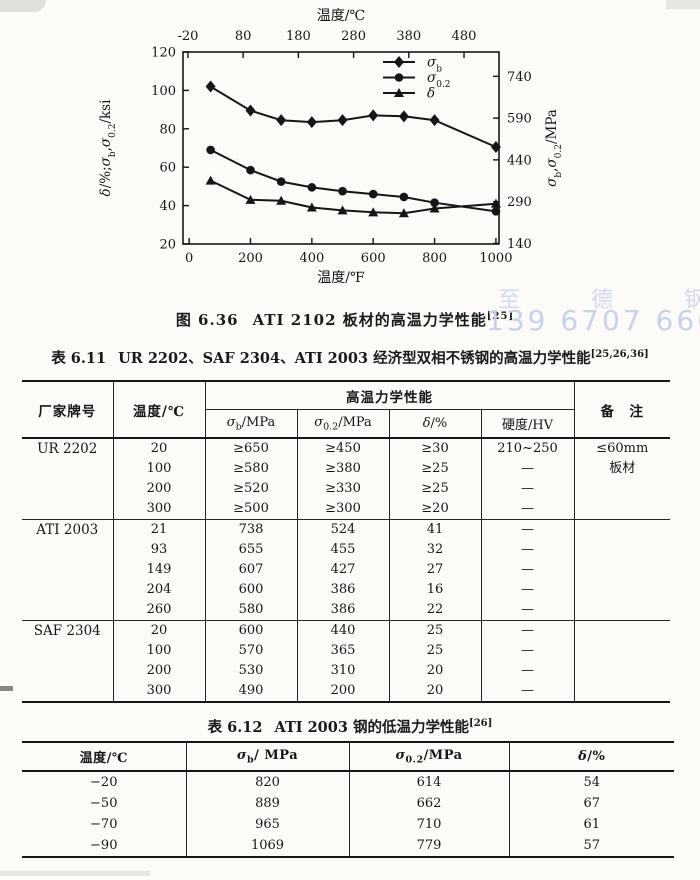 This screenshot has height=880, width=700. Describe the element at coordinates (346, 469) in the screenshot. I see `table-row: 100 ≥580 ≥380 ≥25—` at that location.